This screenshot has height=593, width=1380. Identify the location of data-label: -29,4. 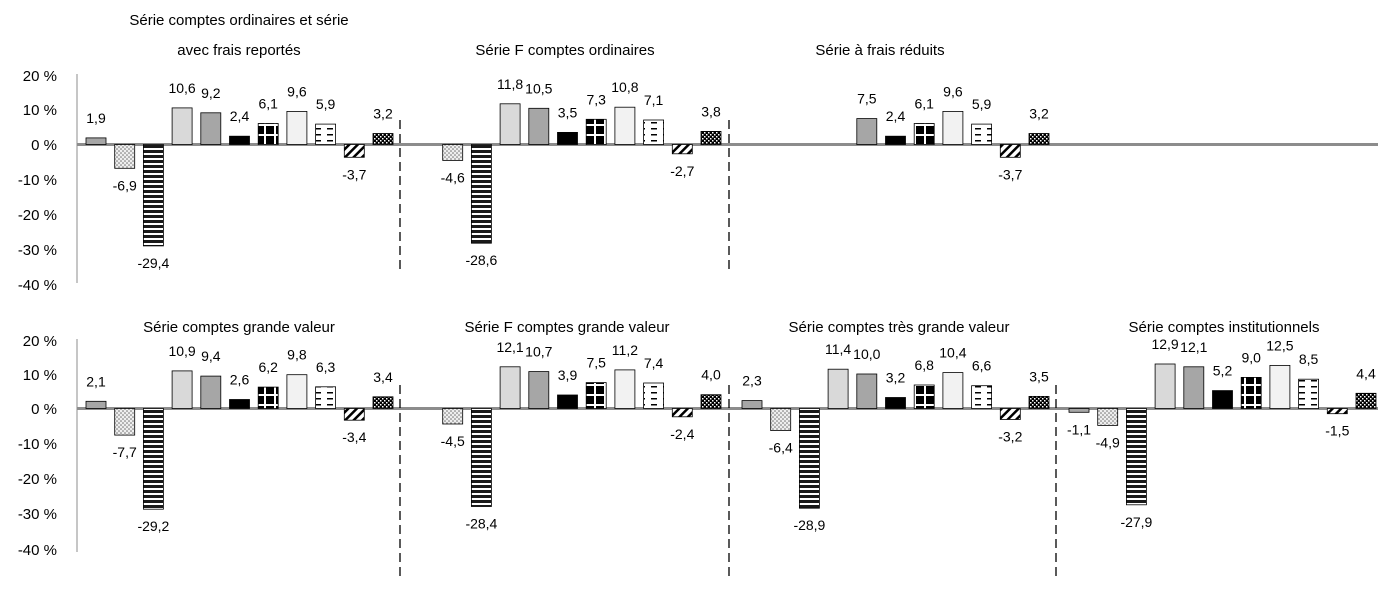
(153, 263).